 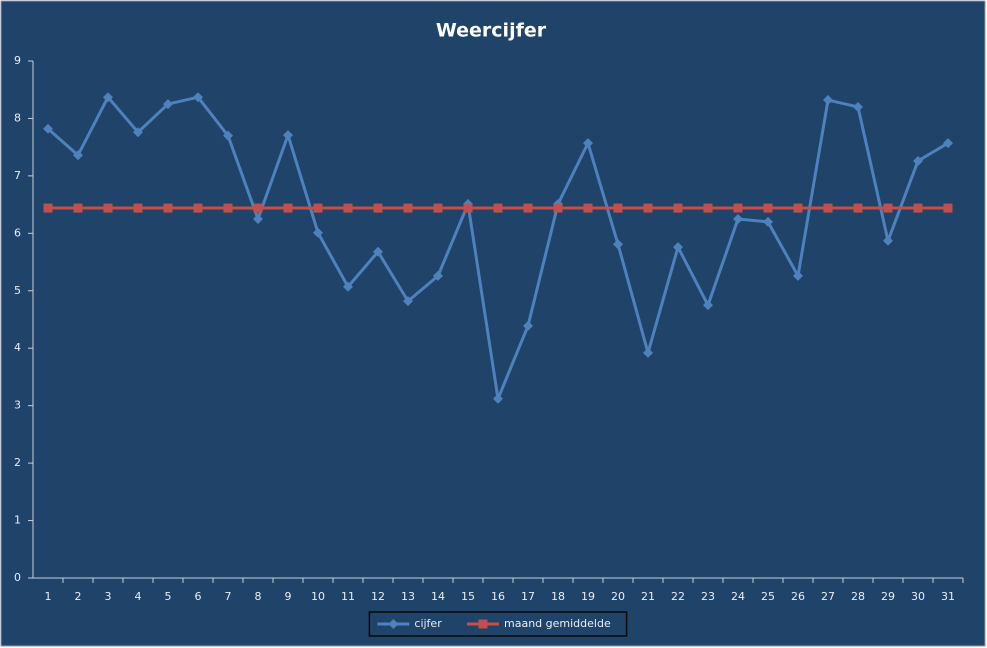 I want to click on x-tick-label: 17, so click(x=528, y=596).